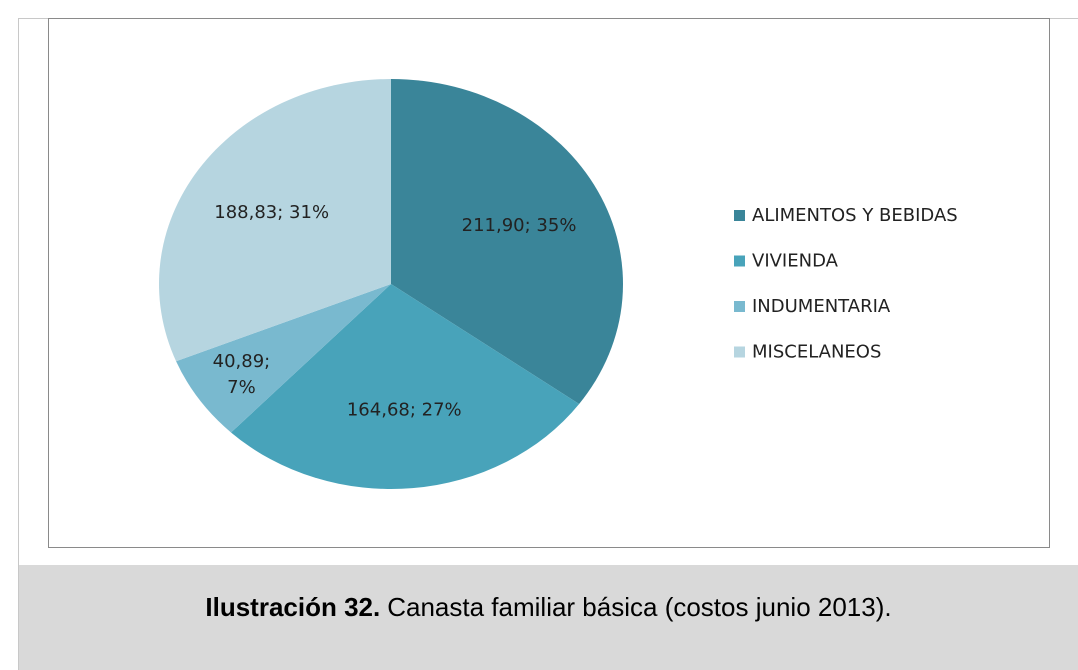 The width and height of the screenshot is (1078, 670). What do you see at coordinates (821, 306) in the screenshot?
I see `legend-label: INDUMENTARIA` at bounding box center [821, 306].